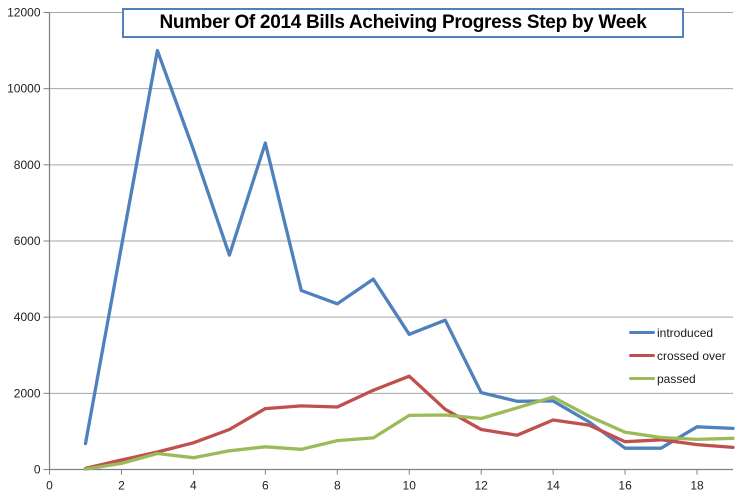 The image size is (742, 500). Describe the element at coordinates (410, 486) in the screenshot. I see `x-axis-label: 10` at that location.